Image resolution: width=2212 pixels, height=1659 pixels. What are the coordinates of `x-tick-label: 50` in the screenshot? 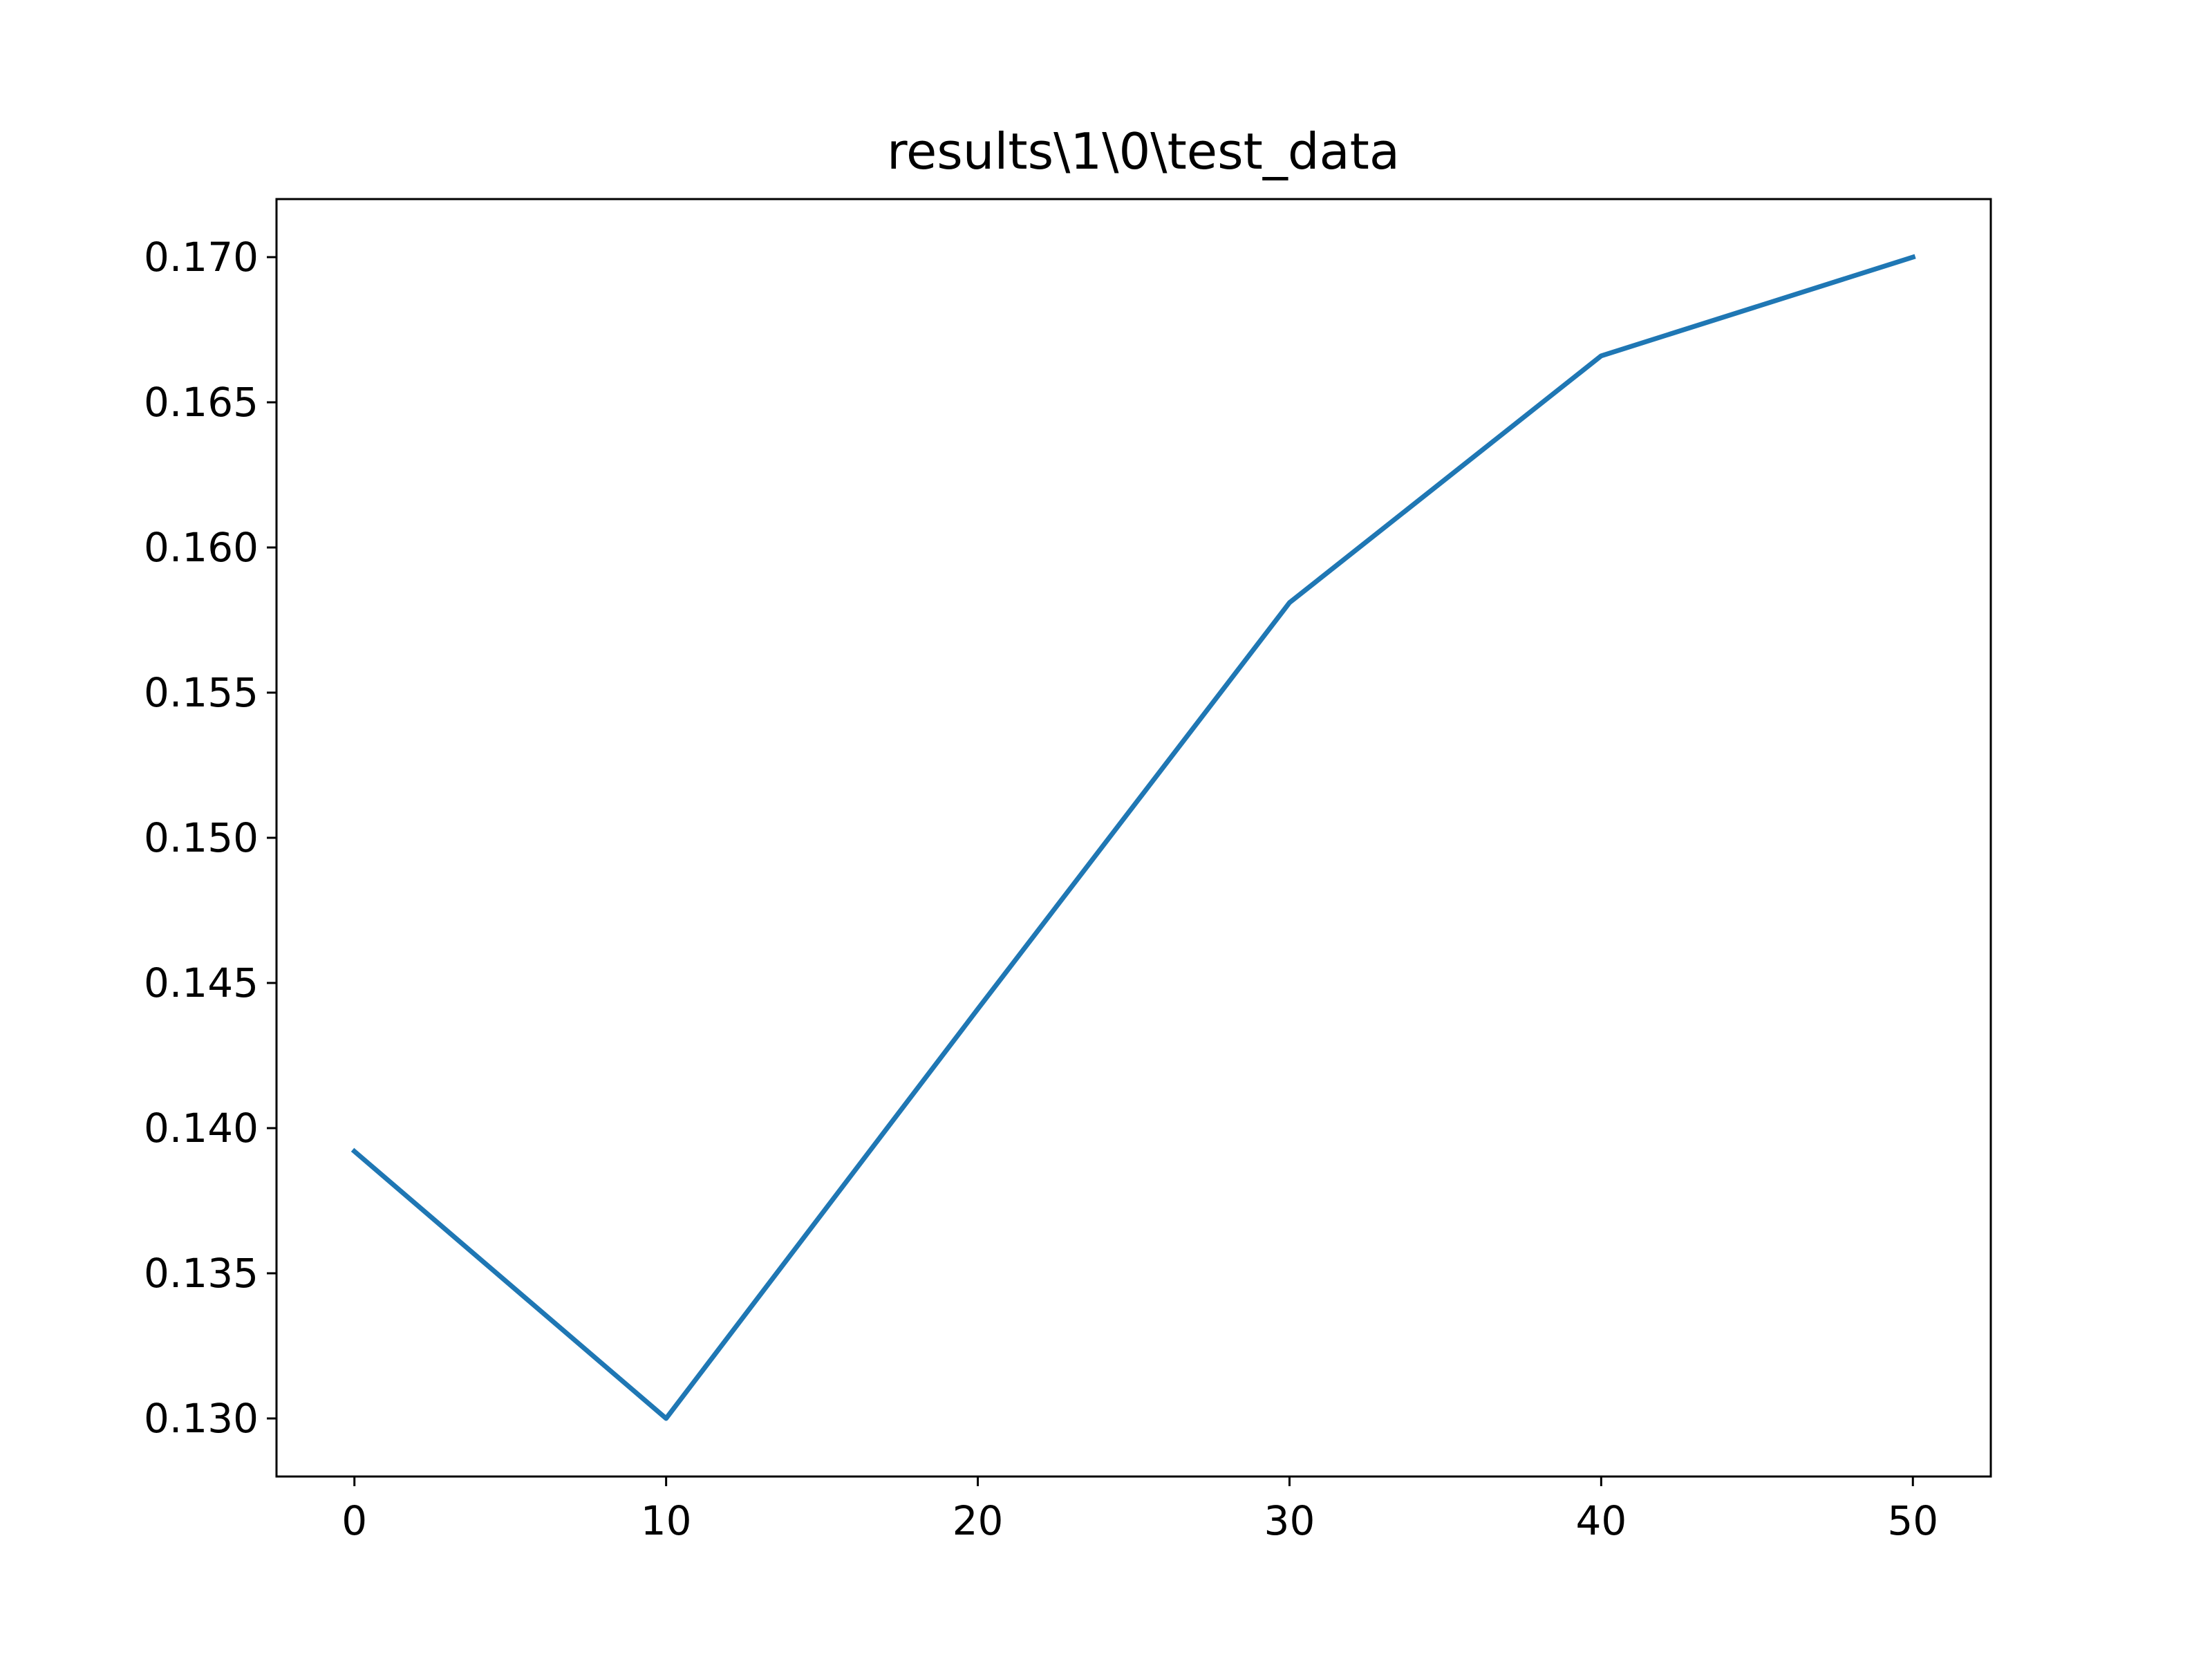 It's located at (1913, 1521).